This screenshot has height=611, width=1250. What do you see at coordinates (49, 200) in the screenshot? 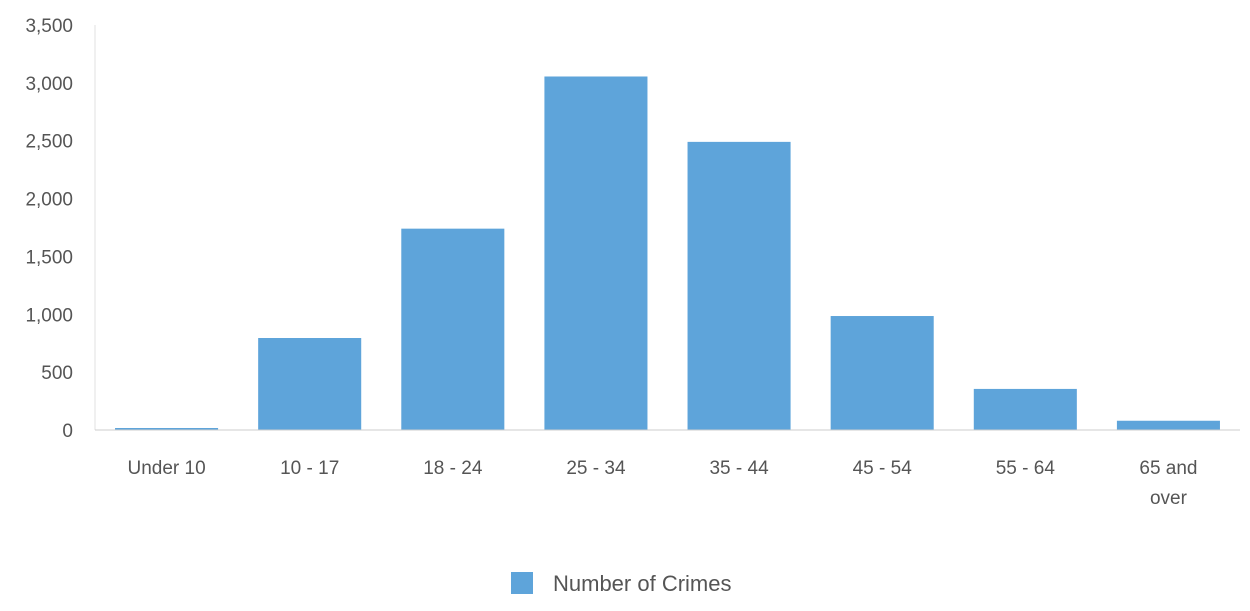
I see `y-tick-label: 2,000` at bounding box center [49, 200].